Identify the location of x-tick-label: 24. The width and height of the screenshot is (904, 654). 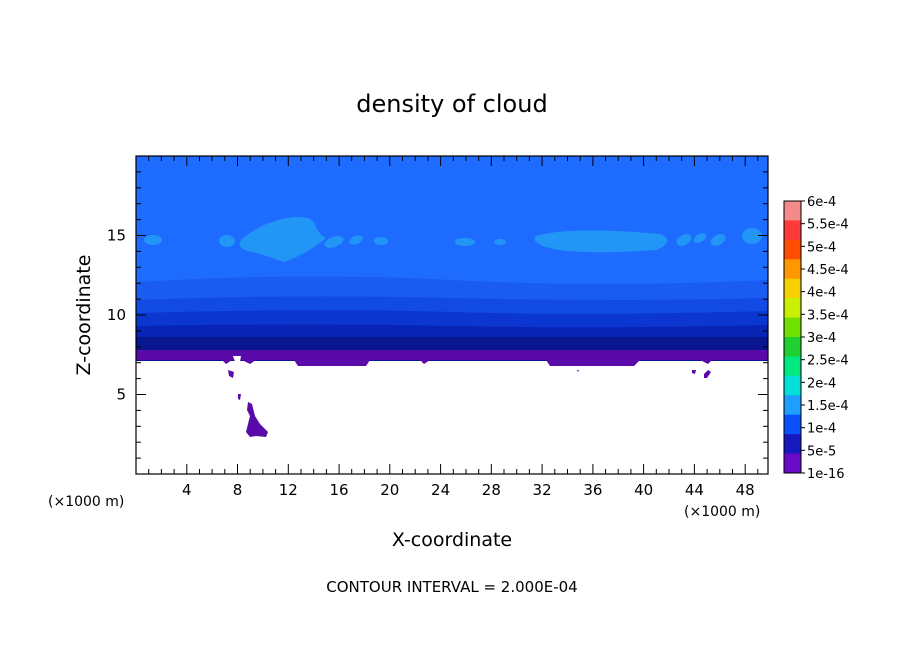
(440, 490).